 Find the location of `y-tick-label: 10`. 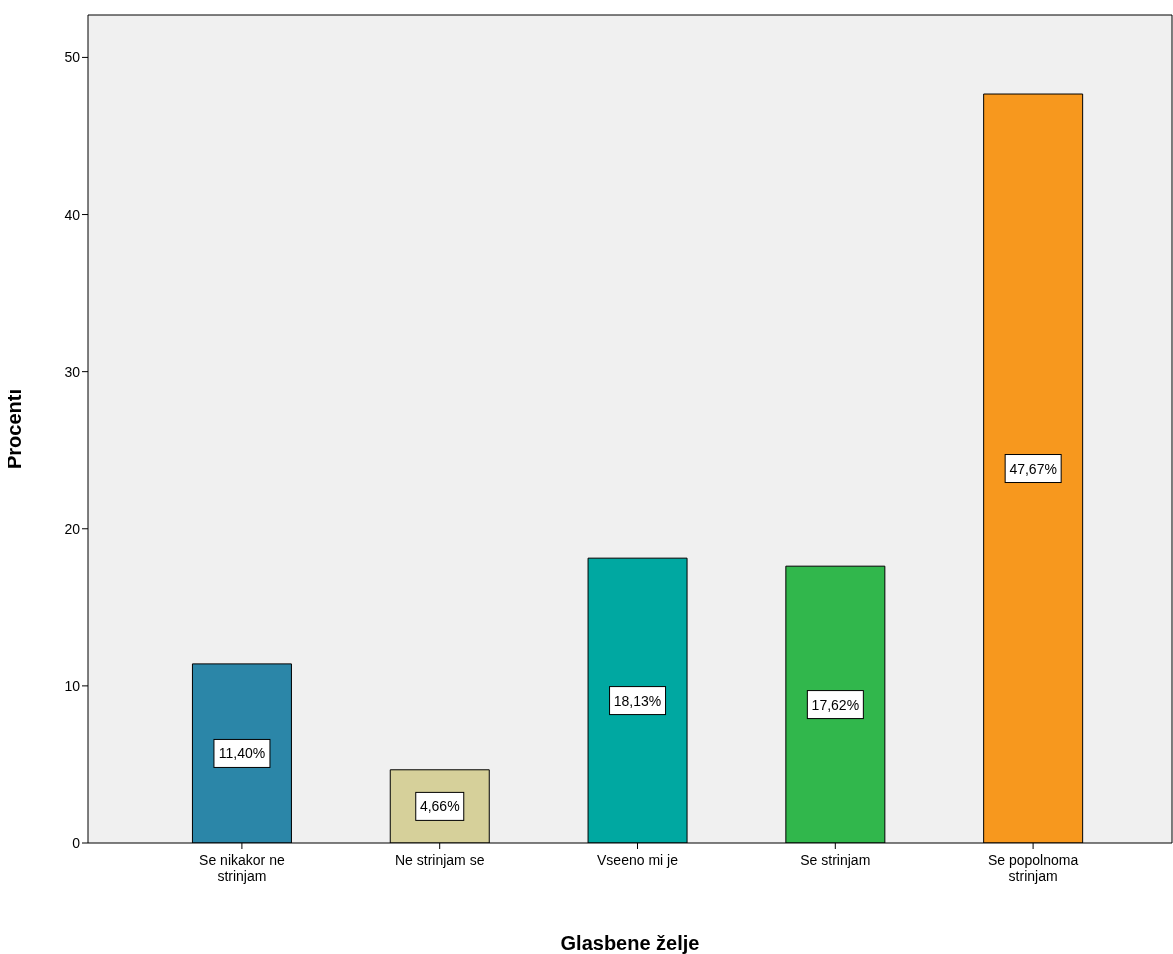

y-tick-label: 10 is located at coordinates (72, 685).